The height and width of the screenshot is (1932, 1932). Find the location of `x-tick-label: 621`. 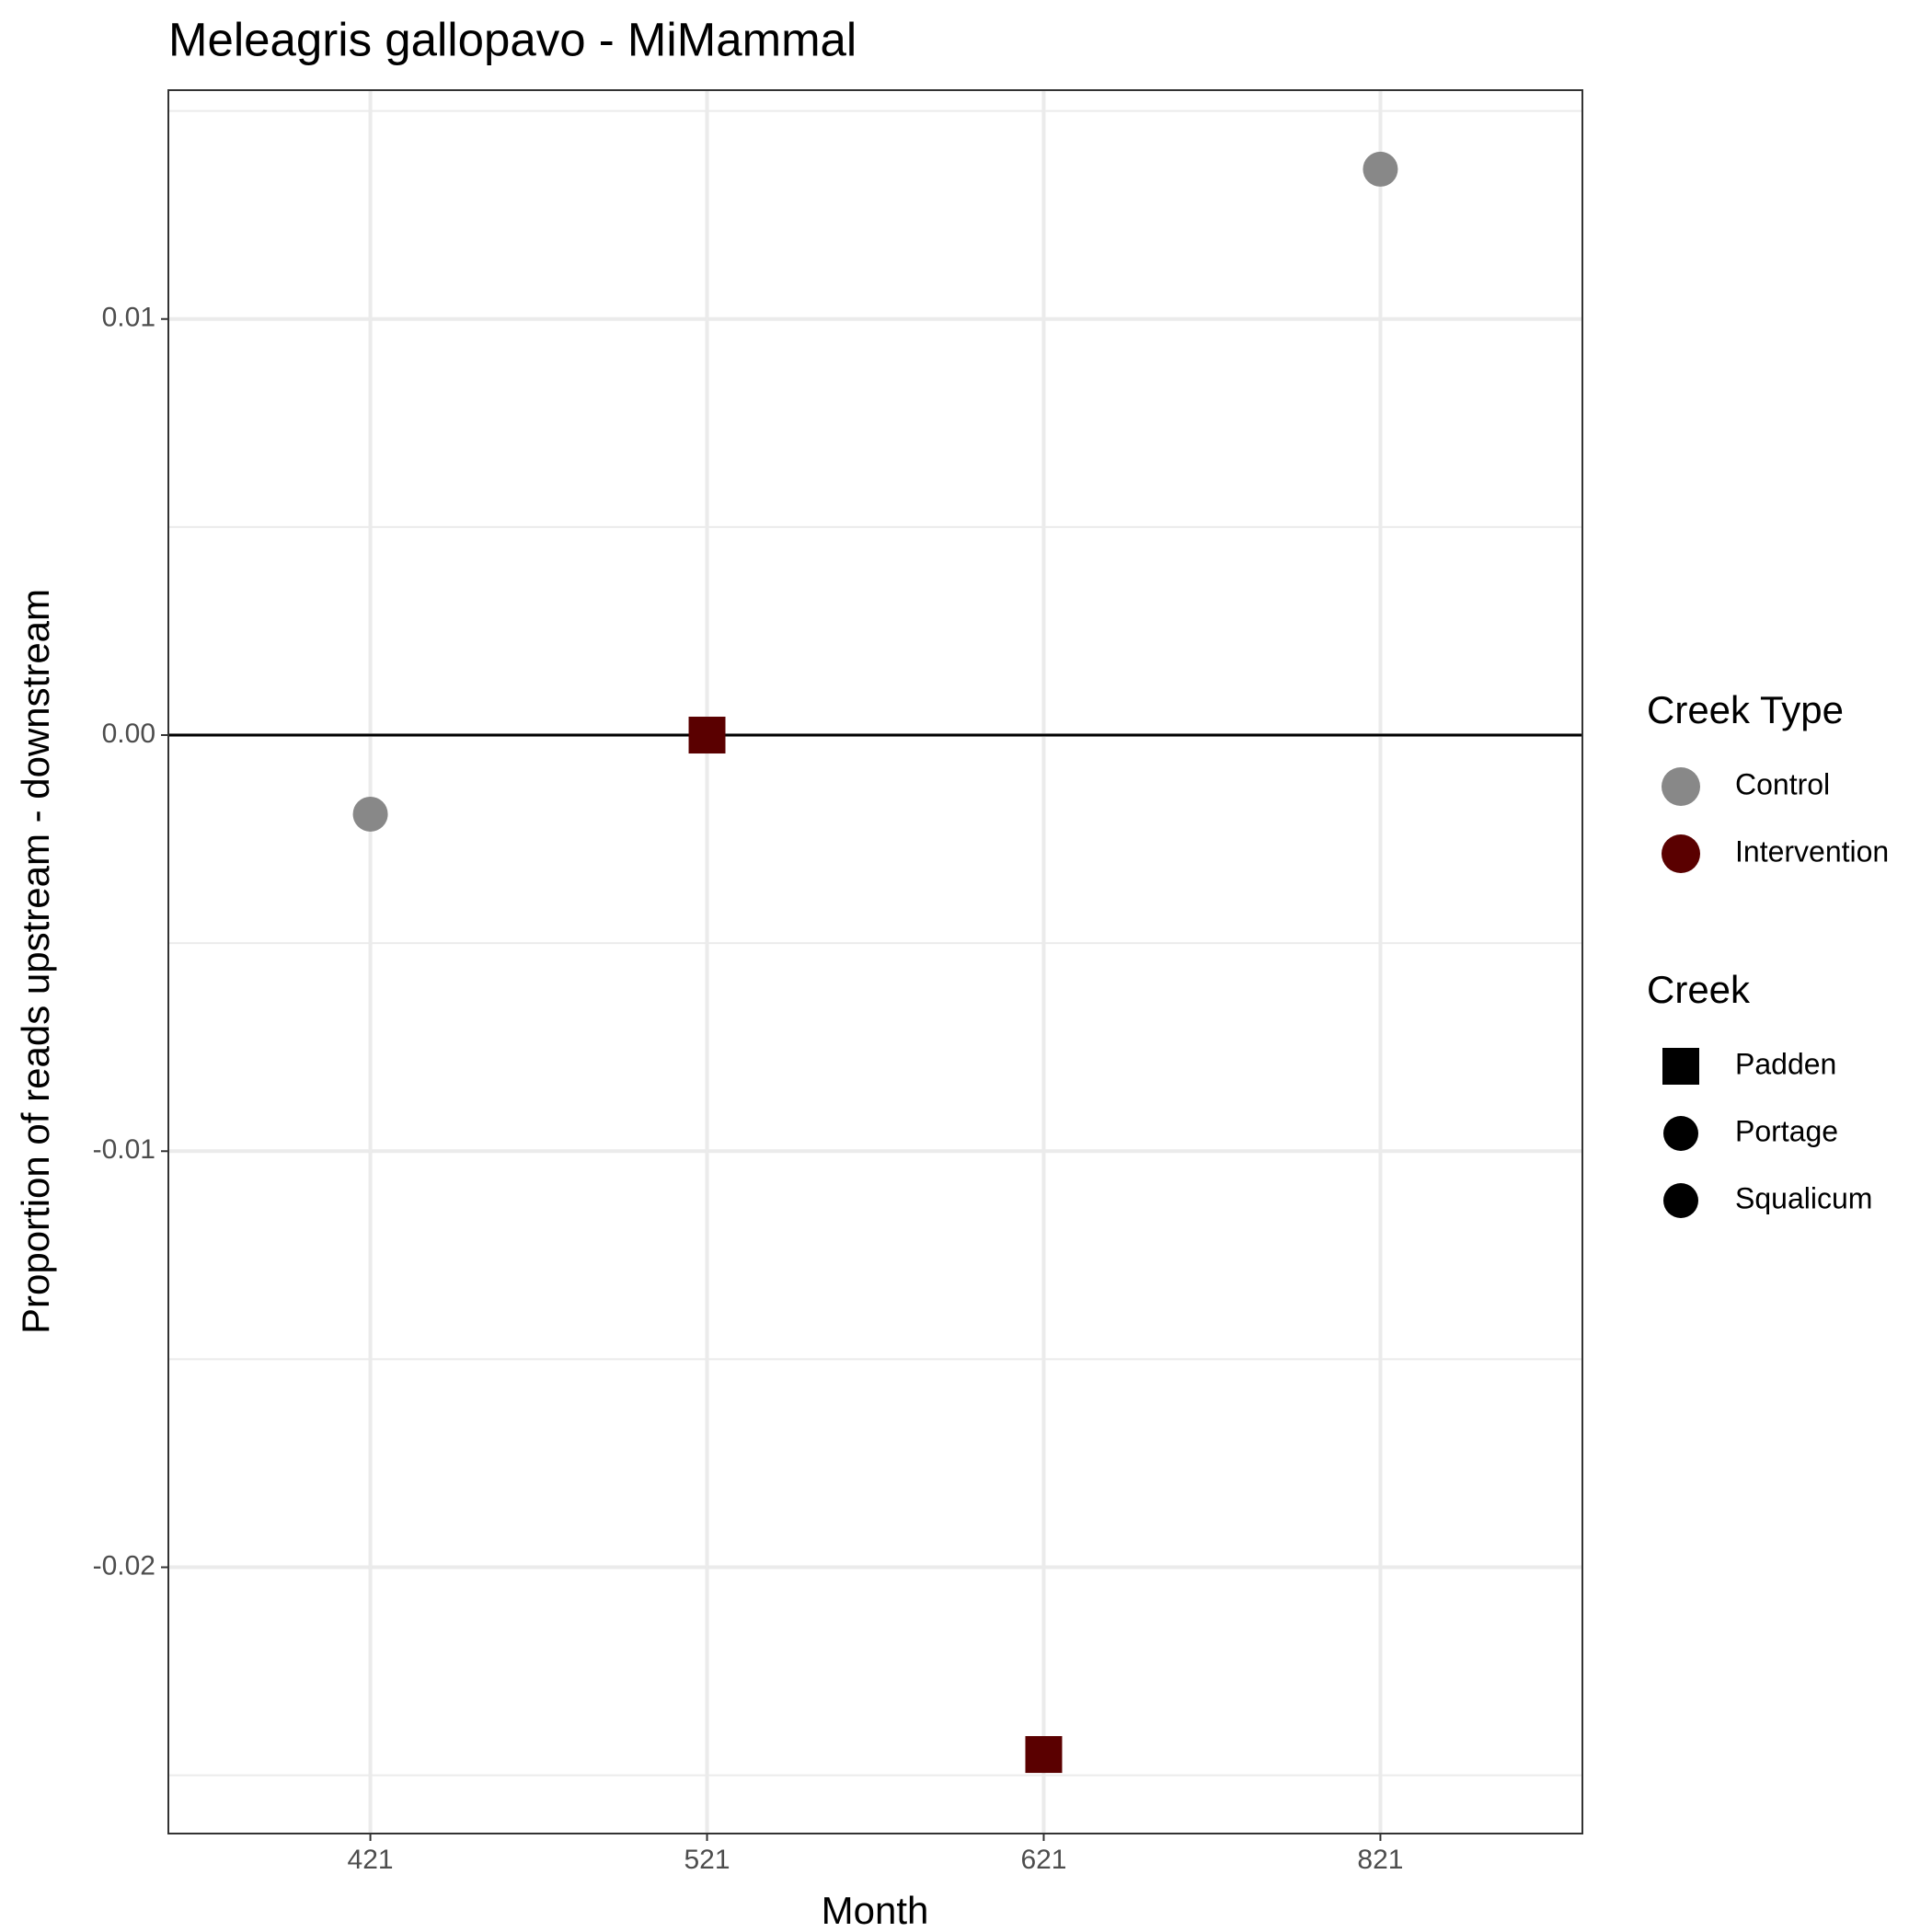

x-tick-label: 621 is located at coordinates (1043, 1860).